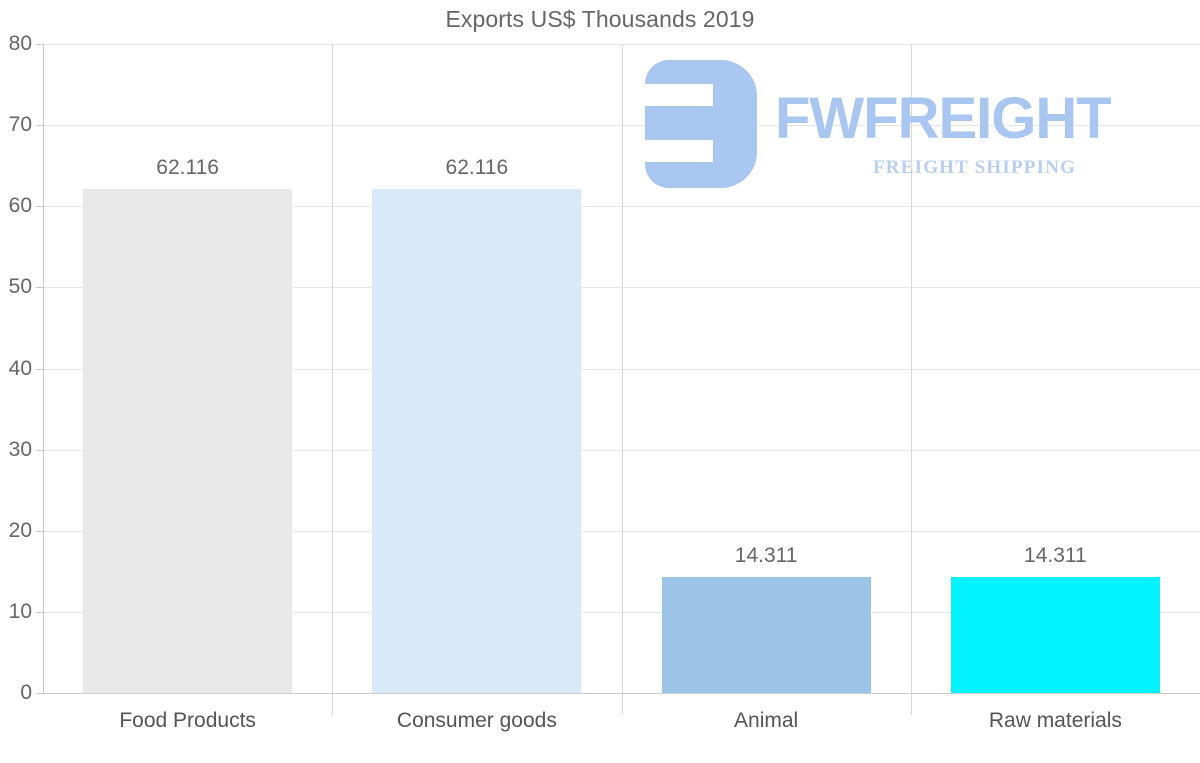  I want to click on watermark-tagline: FREIGHT SHIPPING, so click(975, 167).